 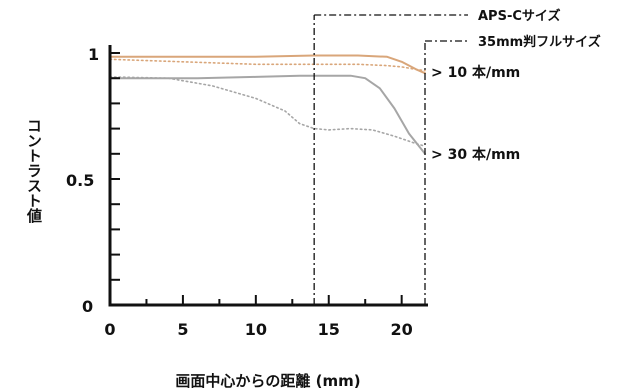 What do you see at coordinates (329, 329) in the screenshot?
I see `x-tick-label: 15` at bounding box center [329, 329].